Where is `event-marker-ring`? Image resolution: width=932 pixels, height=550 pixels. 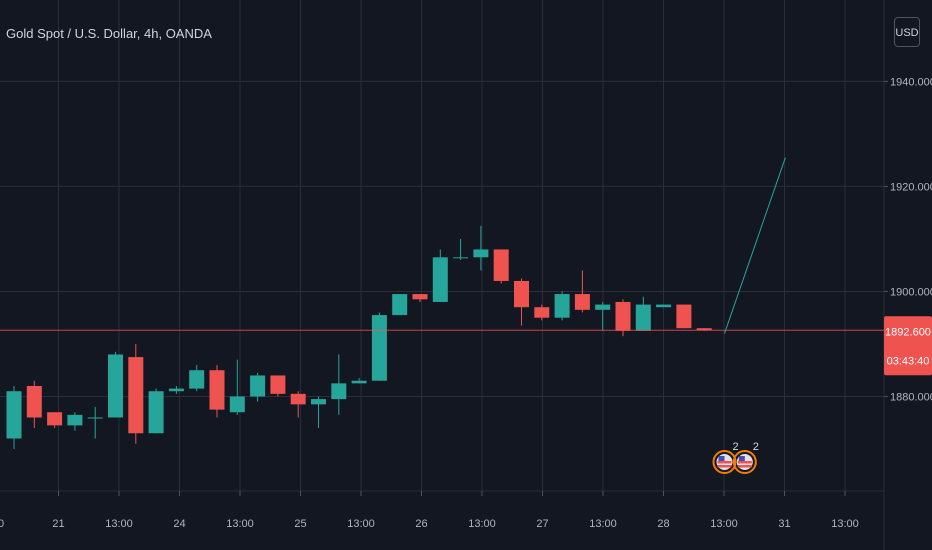
event-marker-ring is located at coordinates (724, 462).